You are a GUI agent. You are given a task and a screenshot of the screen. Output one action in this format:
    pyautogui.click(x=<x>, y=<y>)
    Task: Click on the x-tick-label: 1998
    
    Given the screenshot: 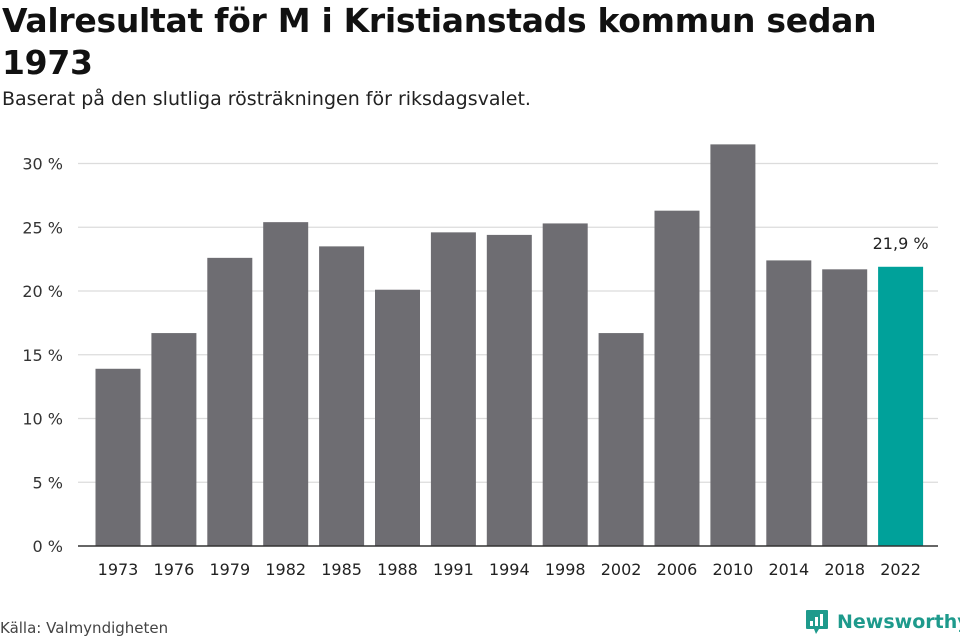 What is the action you would take?
    pyautogui.click(x=565, y=569)
    